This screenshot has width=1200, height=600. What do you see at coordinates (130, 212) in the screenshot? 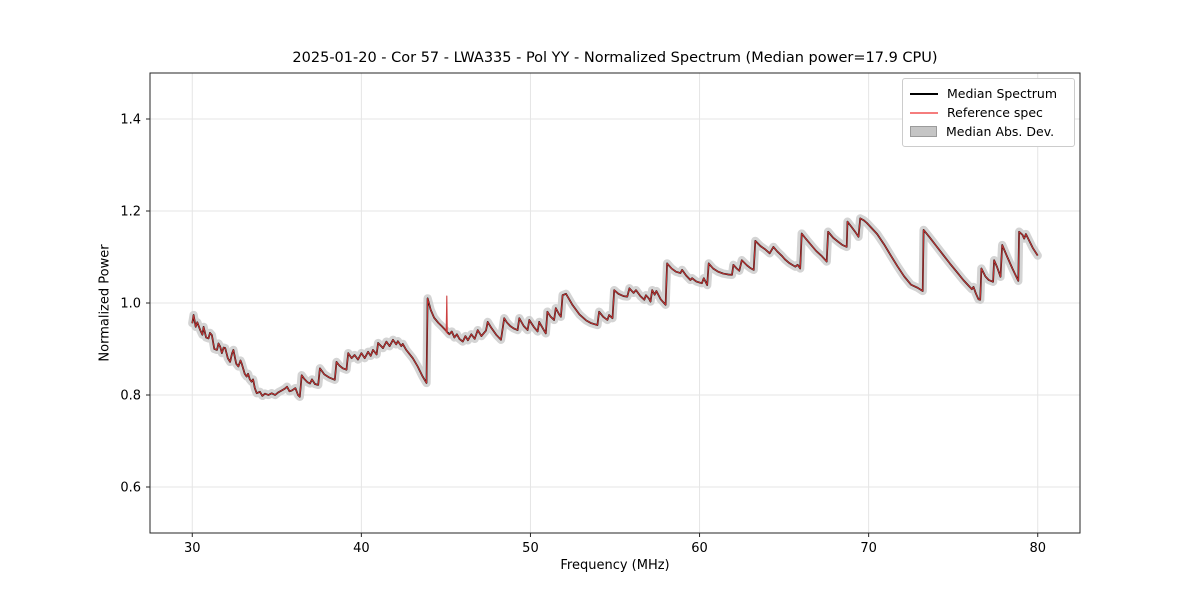
I see `y-tick-label: 1.2` at bounding box center [130, 212].